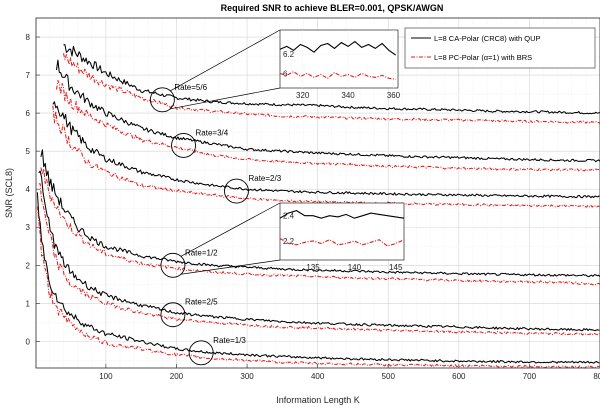 The width and height of the screenshot is (600, 408). I want to click on x-tick-label: 800, so click(596, 376).